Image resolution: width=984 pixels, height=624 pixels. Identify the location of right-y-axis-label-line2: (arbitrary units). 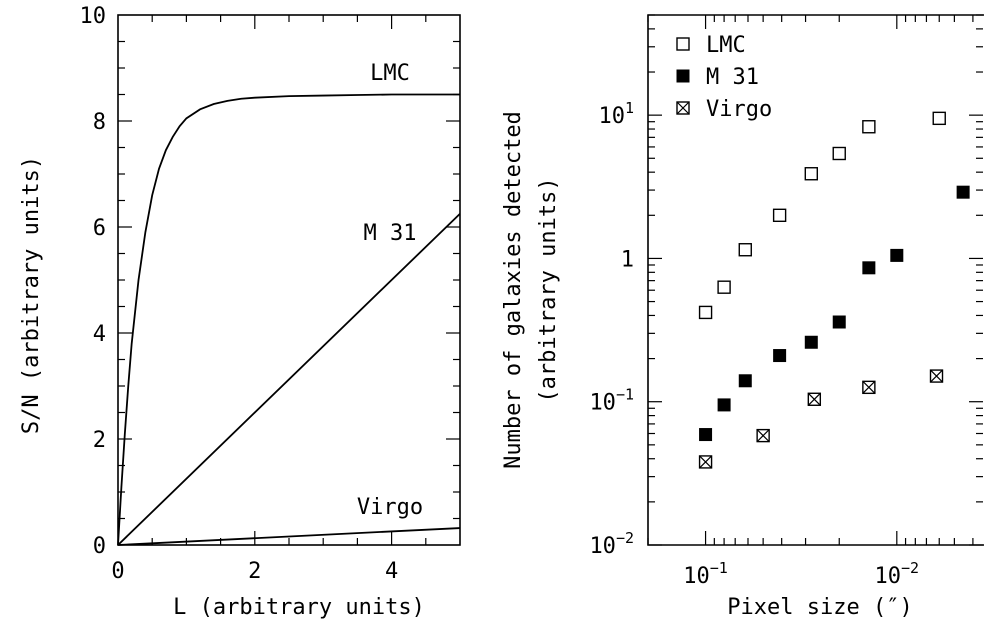
(548, 289).